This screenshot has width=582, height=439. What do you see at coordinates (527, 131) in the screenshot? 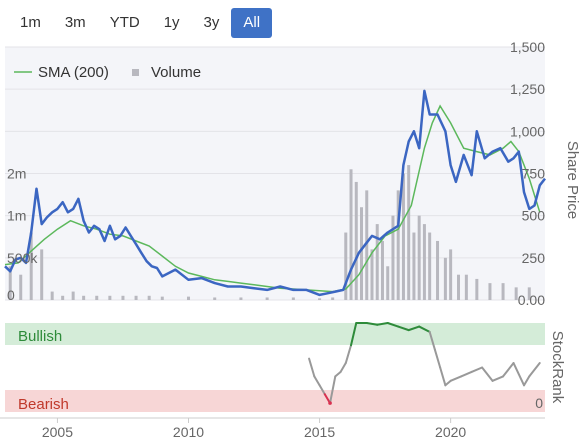
I see `price-tick-label: 1,000` at bounding box center [527, 131].